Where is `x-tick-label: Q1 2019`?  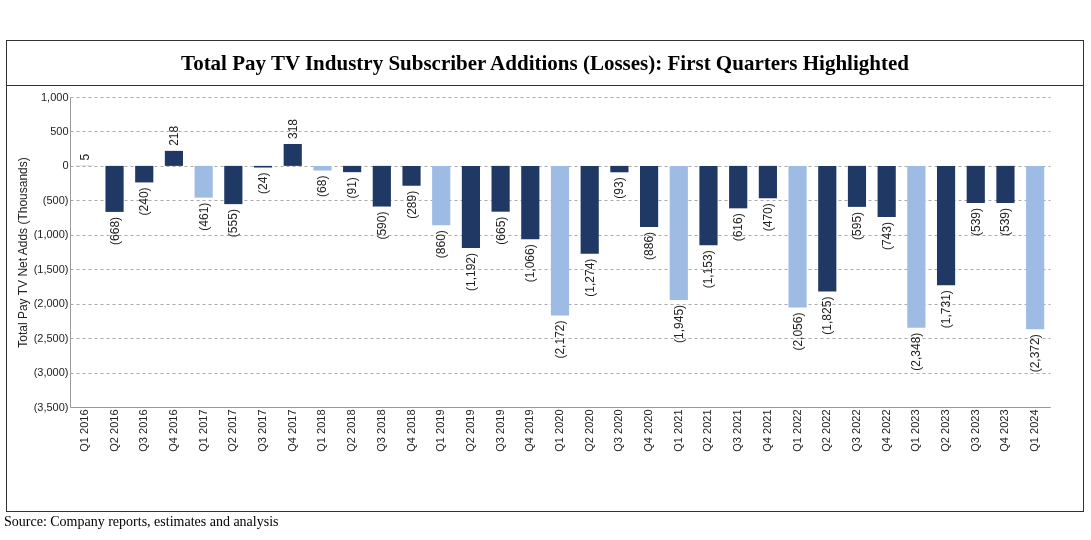
x-tick-label: Q1 2019 is located at coordinates (440, 430).